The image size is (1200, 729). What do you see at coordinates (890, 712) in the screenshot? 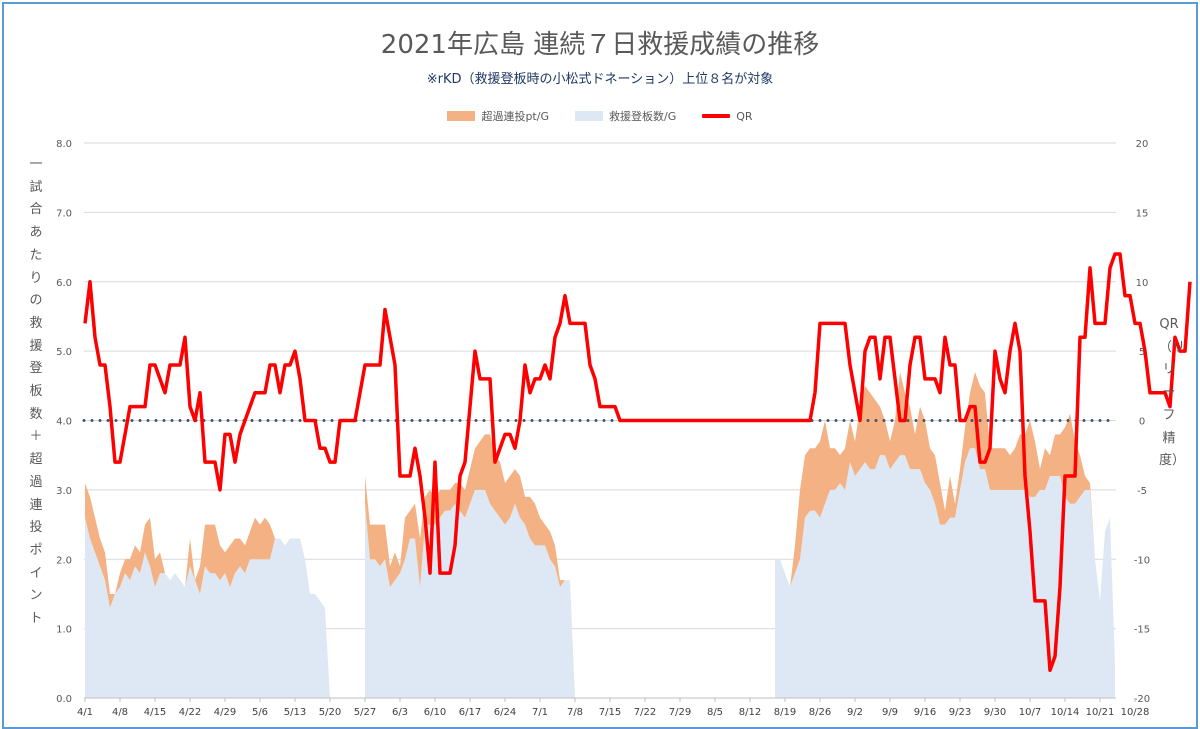
I see `x-tick-label: 9/9` at bounding box center [890, 712].